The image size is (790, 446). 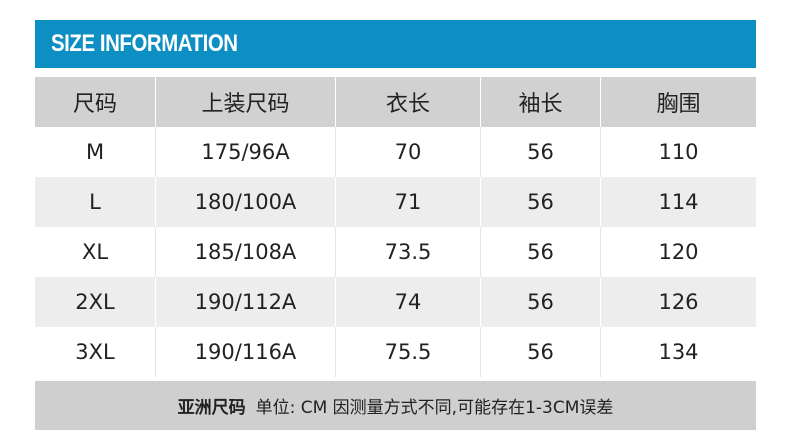 What do you see at coordinates (95, 152) in the screenshot?
I see `cell-size: M` at bounding box center [95, 152].